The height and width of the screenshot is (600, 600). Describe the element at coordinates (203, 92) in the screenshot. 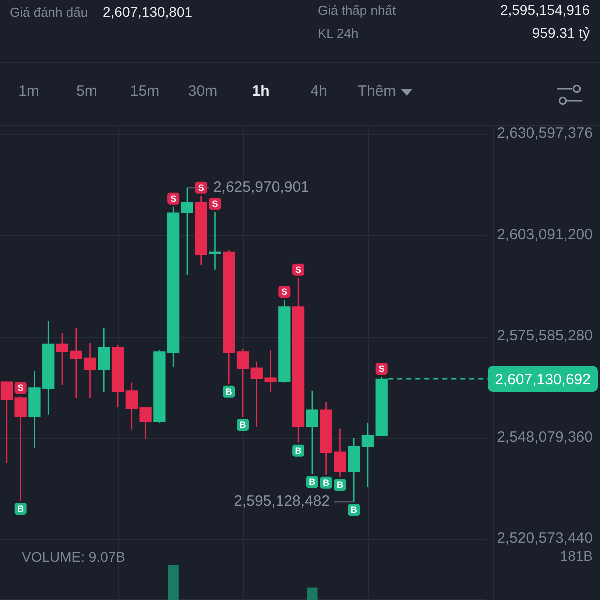

I see `text: 30m` at that location.